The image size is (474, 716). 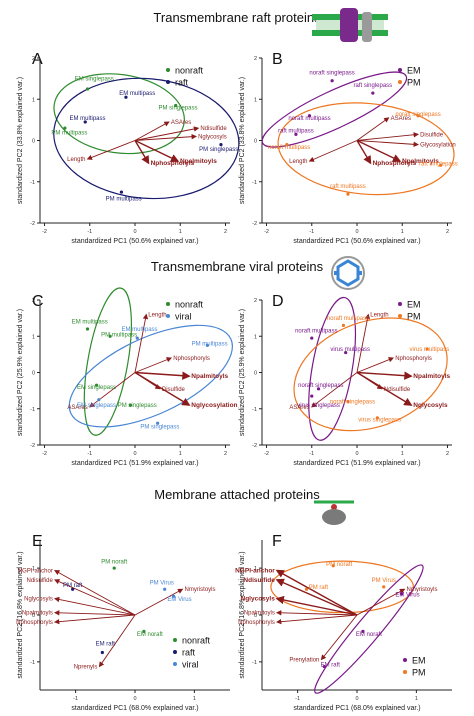 I want to click on loading-arrow-label: NGPI-anchor, so click(x=255, y=570).